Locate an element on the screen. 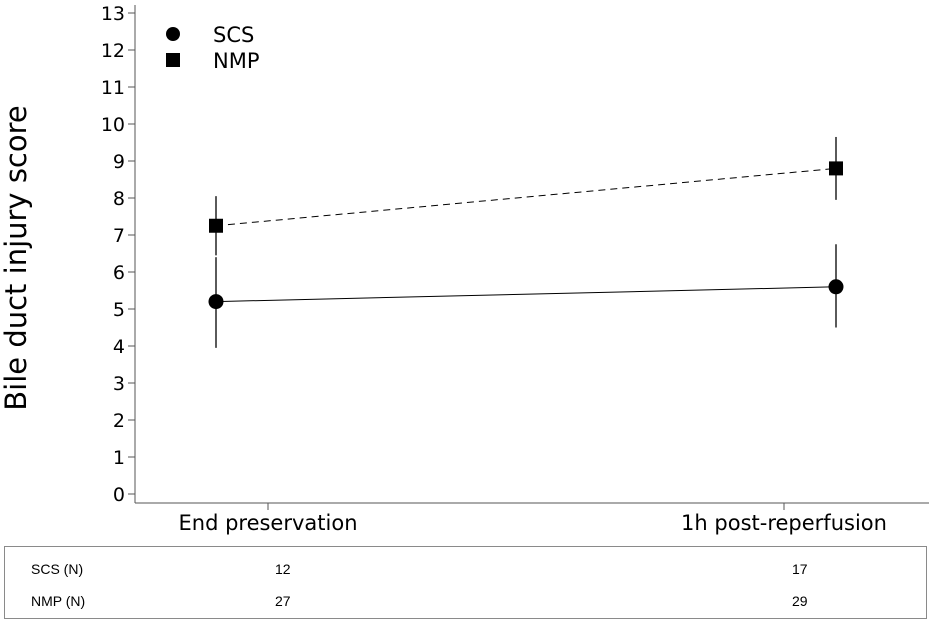 The width and height of the screenshot is (931, 623). legend-label: SCS is located at coordinates (233, 35).